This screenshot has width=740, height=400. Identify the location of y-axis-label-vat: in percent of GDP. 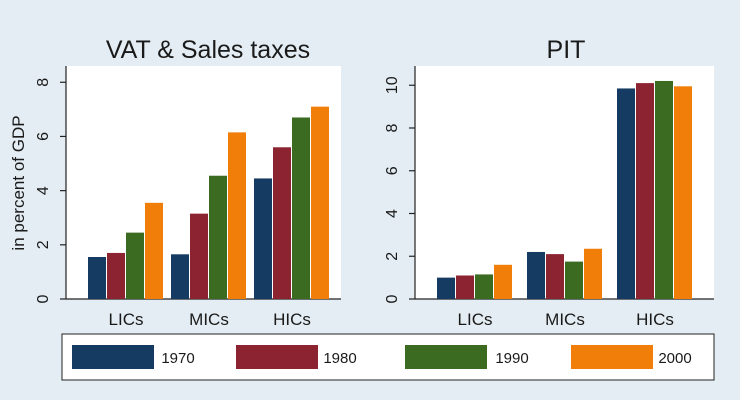
(18, 182).